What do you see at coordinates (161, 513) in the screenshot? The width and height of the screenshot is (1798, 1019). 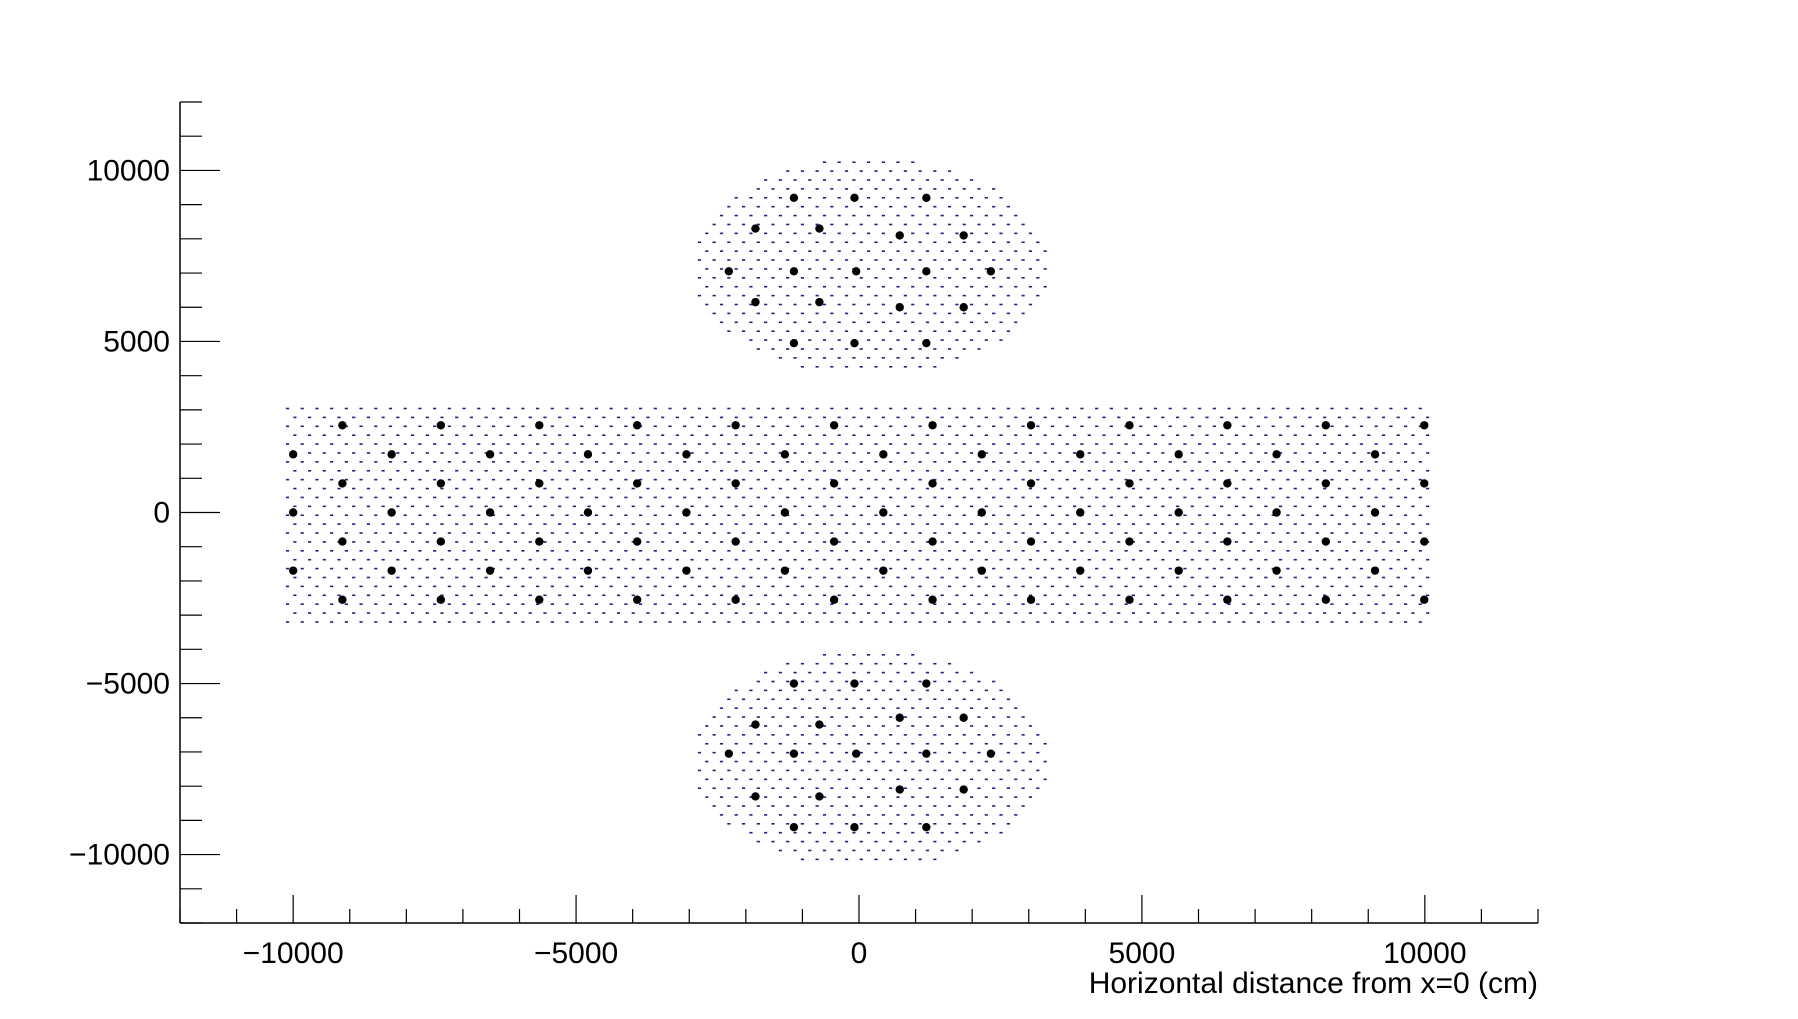 I see `y-tick-label: 0` at bounding box center [161, 513].